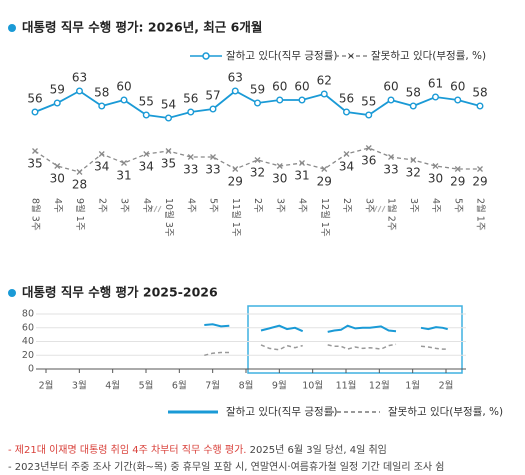 The width and height of the screenshot is (525, 475). What do you see at coordinates (79, 185) in the screenshot?
I see `data-label: 28` at bounding box center [79, 185].